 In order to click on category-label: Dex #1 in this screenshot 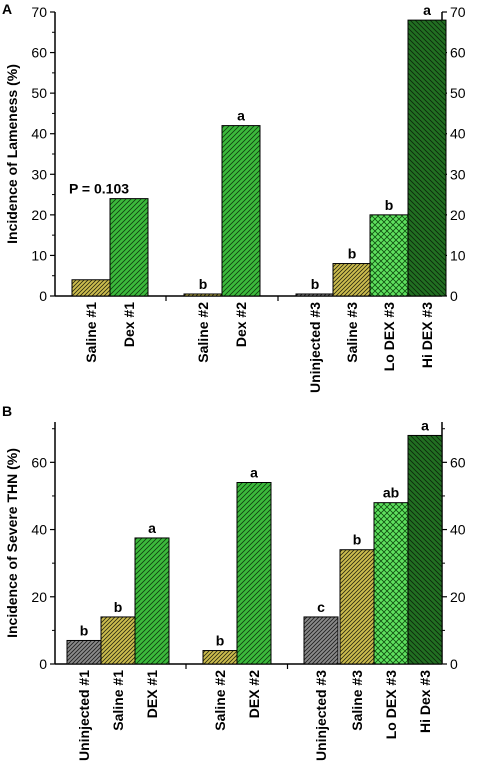, I will do `click(129, 324)`.